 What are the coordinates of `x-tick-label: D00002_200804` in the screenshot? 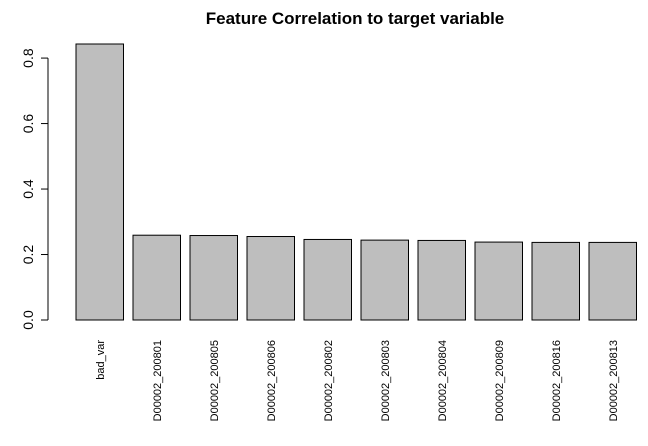 It's located at (443, 380).